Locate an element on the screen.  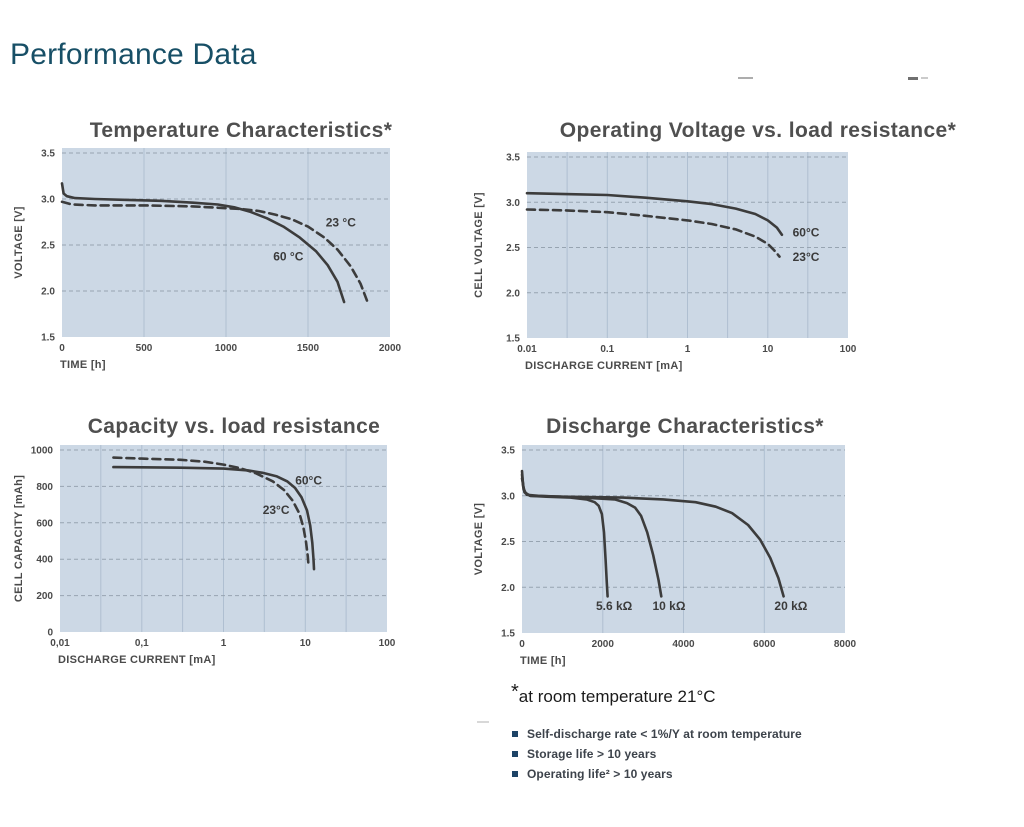
list-item: Storage life > 10 years is located at coordinates (657, 754).